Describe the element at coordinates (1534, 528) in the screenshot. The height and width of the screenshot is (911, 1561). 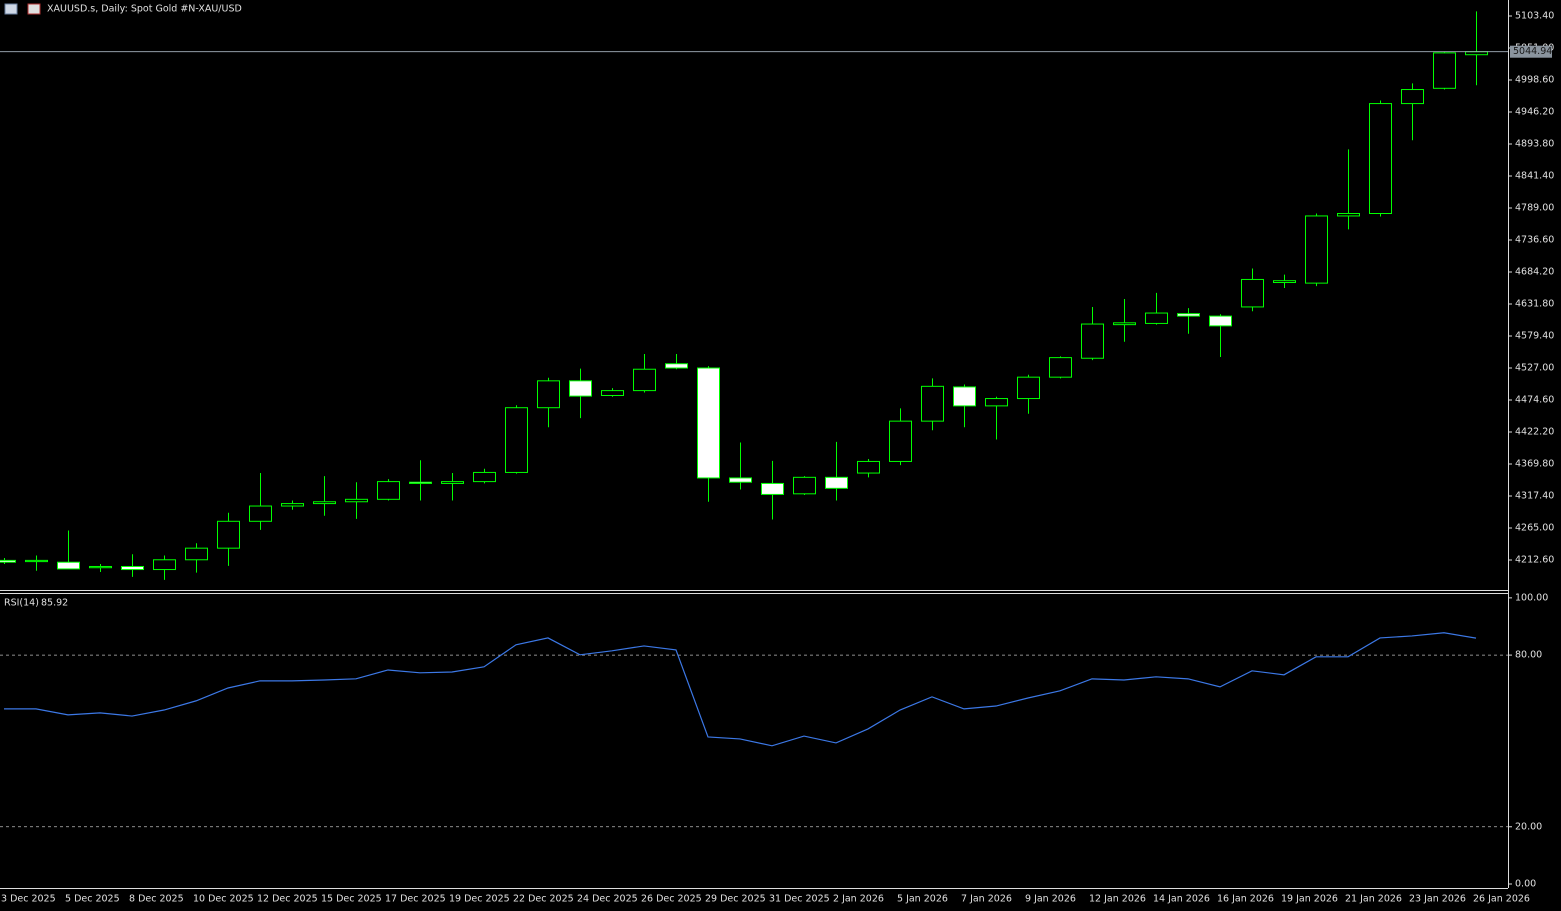
I see `y-tick-label: 4265.00` at that location.